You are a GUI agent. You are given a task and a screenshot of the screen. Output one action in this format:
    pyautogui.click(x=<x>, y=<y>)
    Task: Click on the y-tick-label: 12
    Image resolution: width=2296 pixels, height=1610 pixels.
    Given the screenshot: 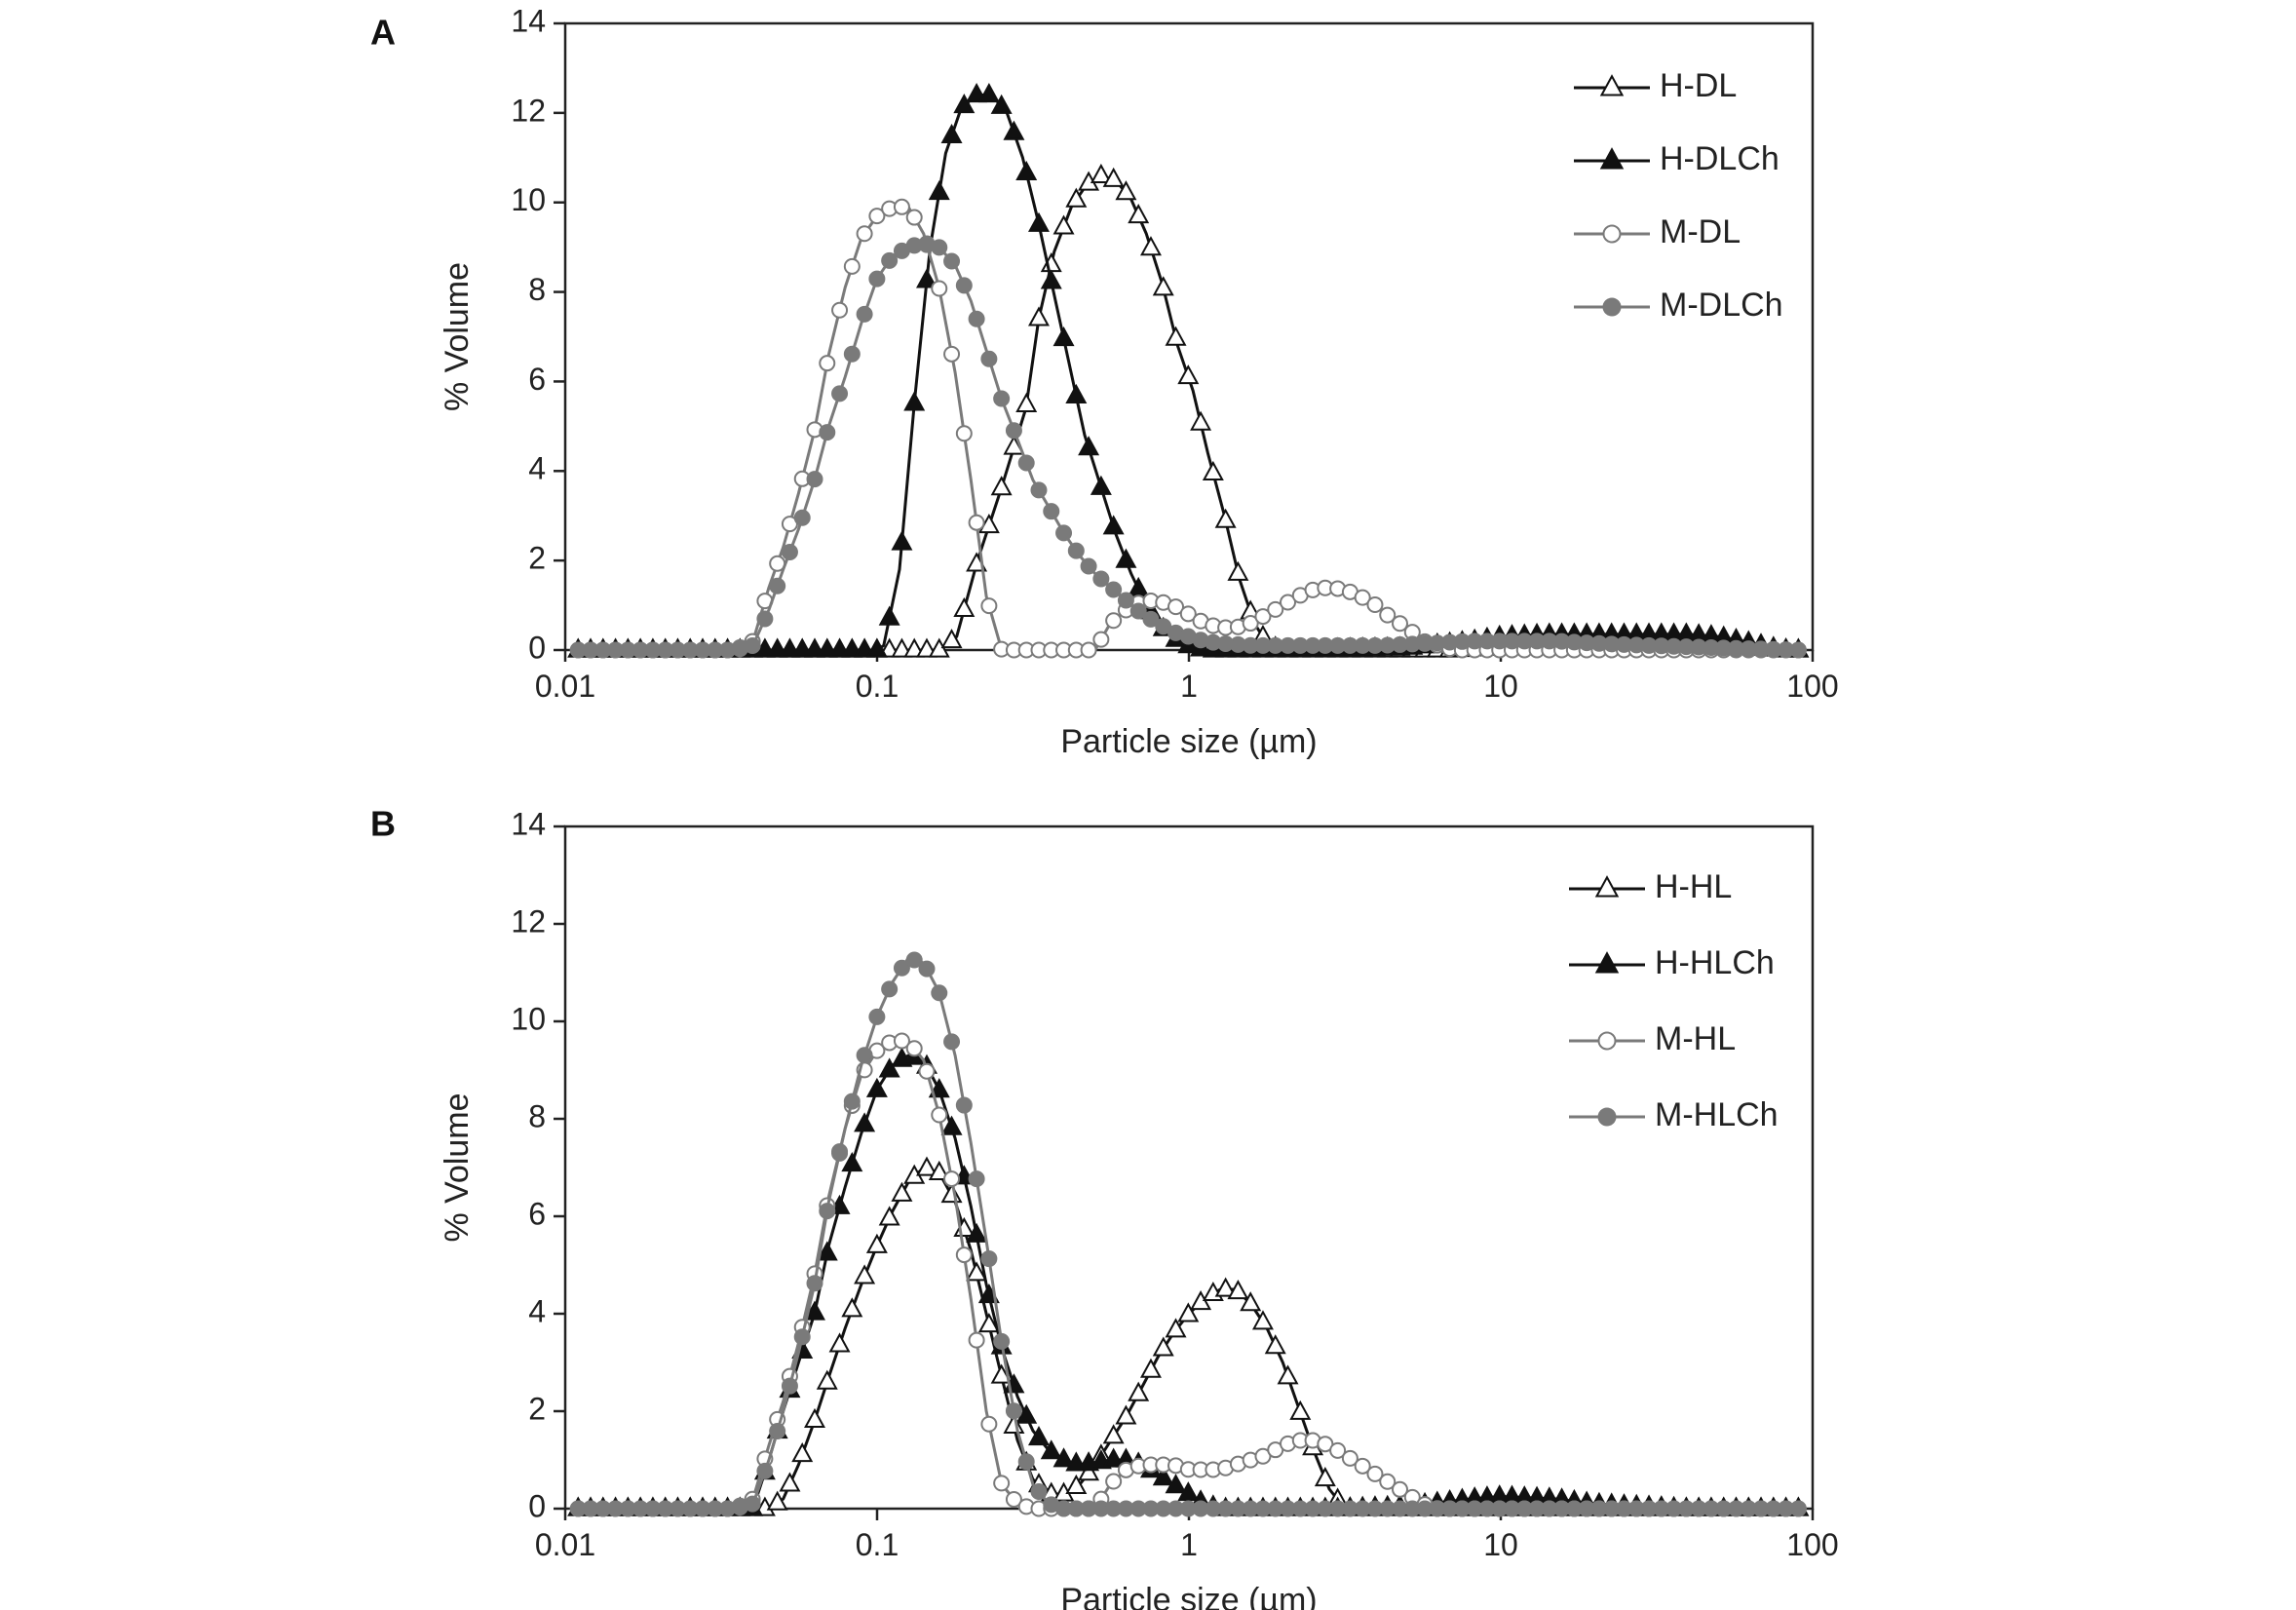 What is the action you would take?
    pyautogui.click(x=528, y=110)
    